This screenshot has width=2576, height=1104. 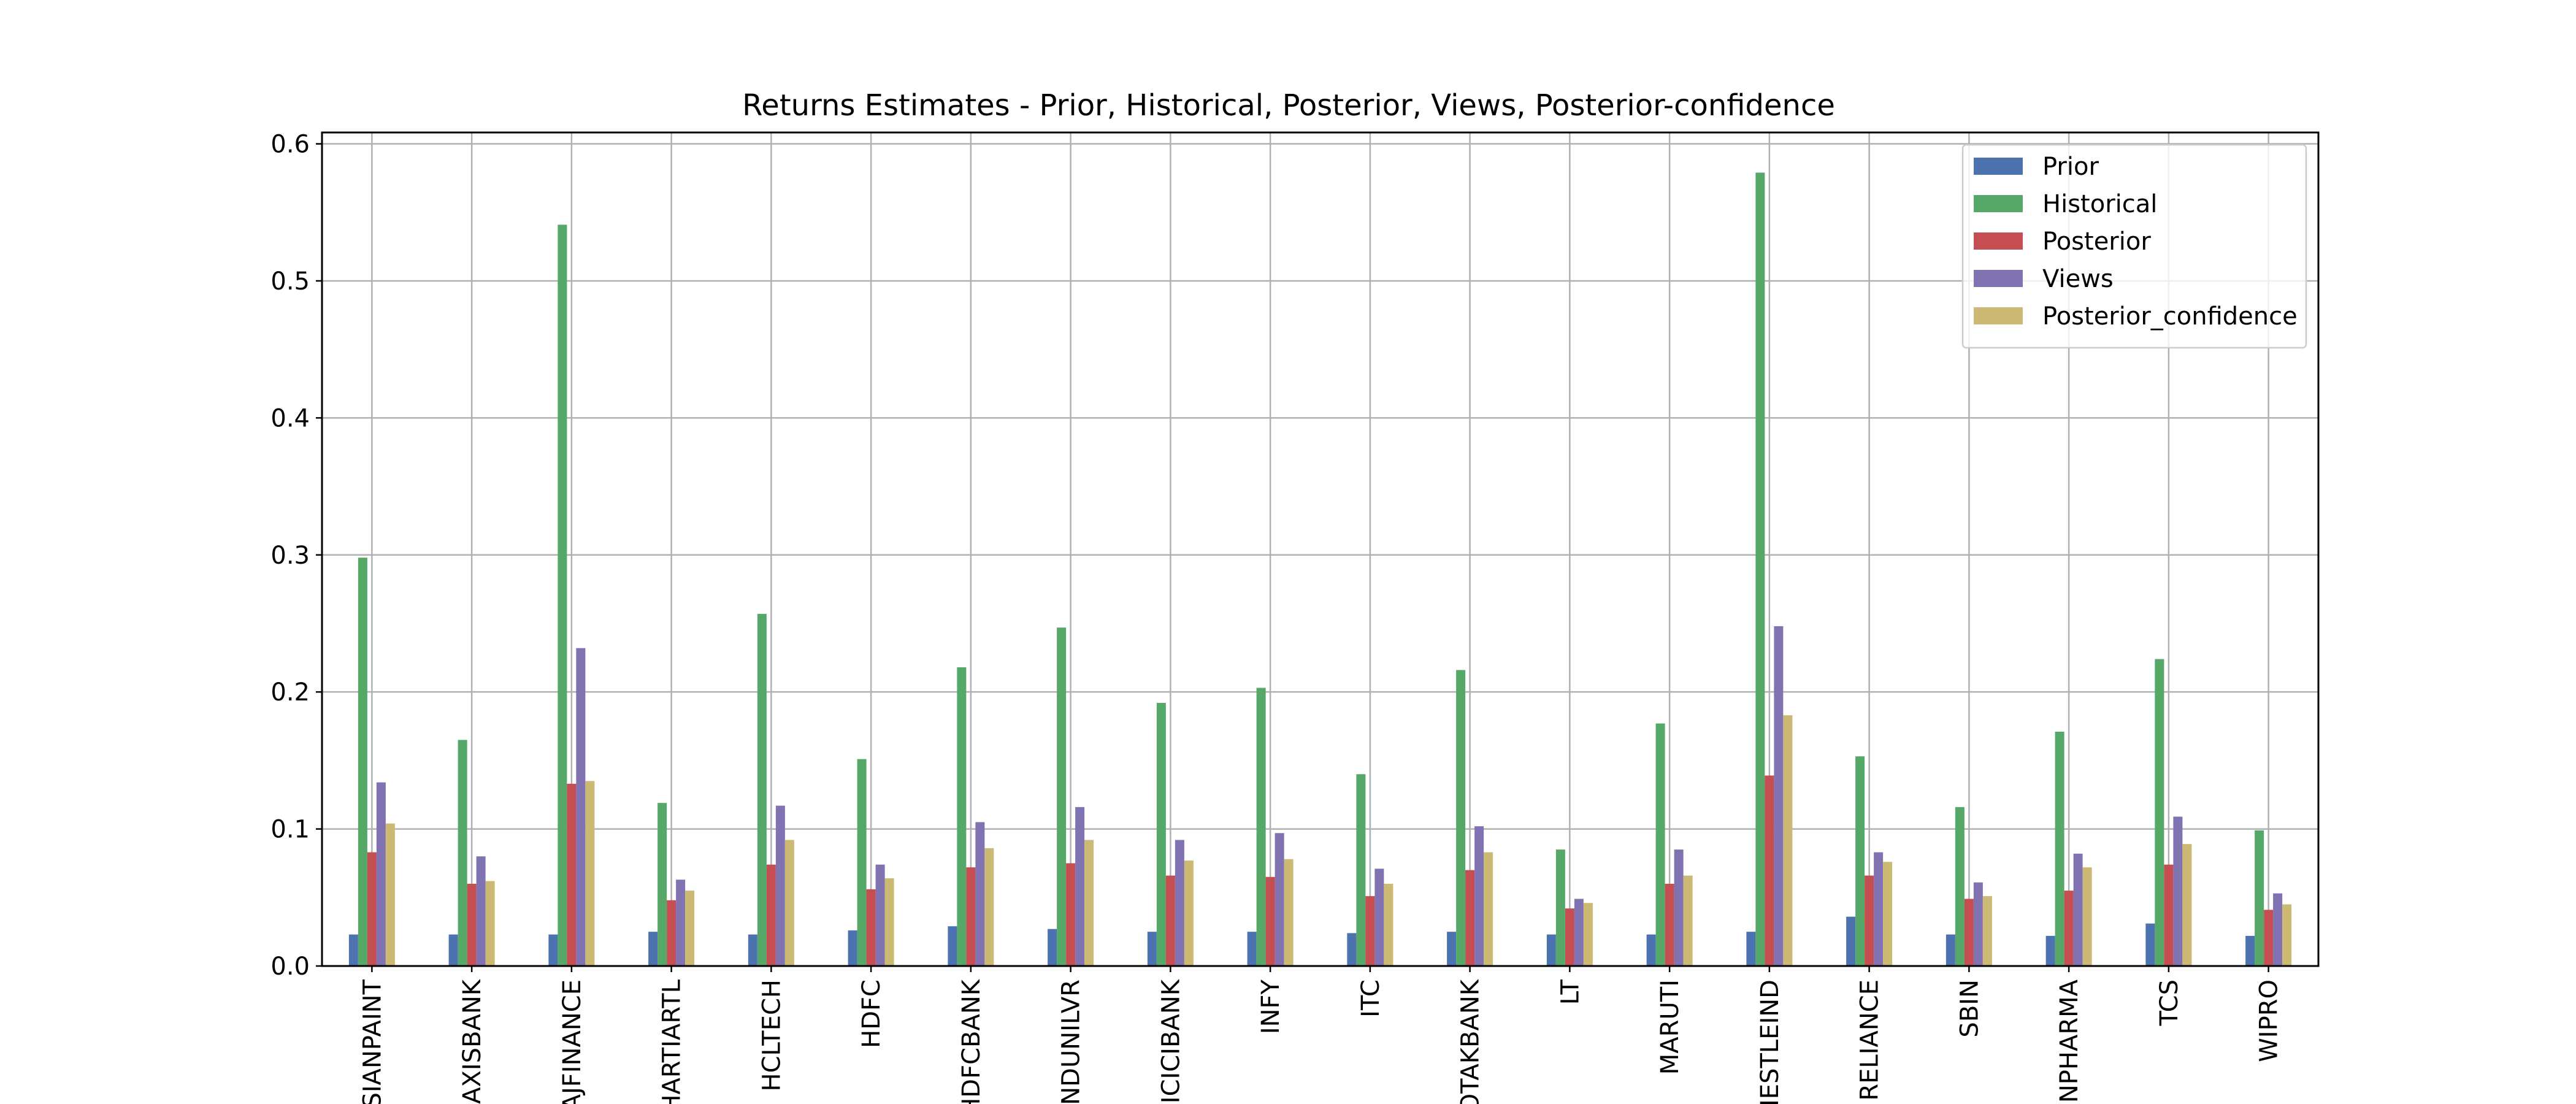 What do you see at coordinates (1670, 1027) in the screenshot?
I see `x-tick-label: MARUTI` at bounding box center [1670, 1027].